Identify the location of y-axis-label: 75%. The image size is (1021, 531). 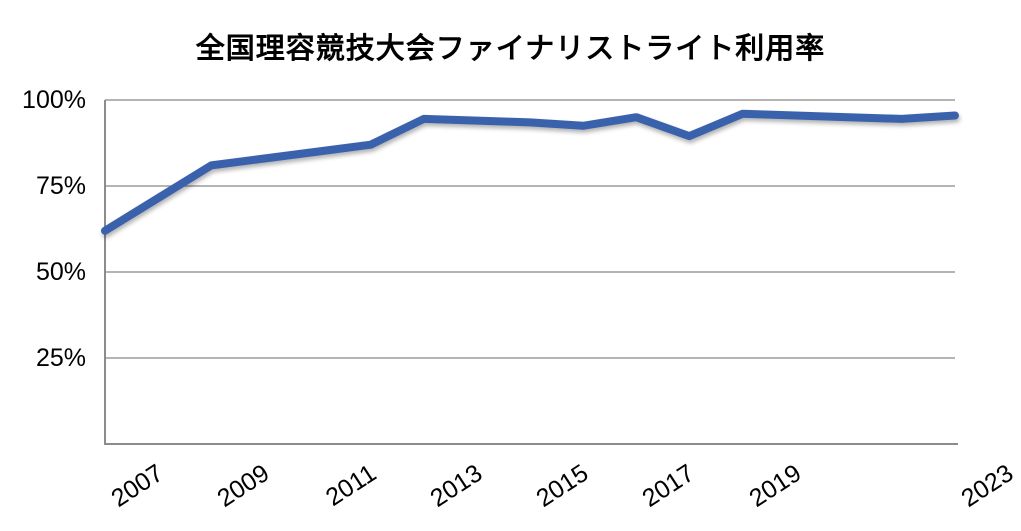
(60, 185).